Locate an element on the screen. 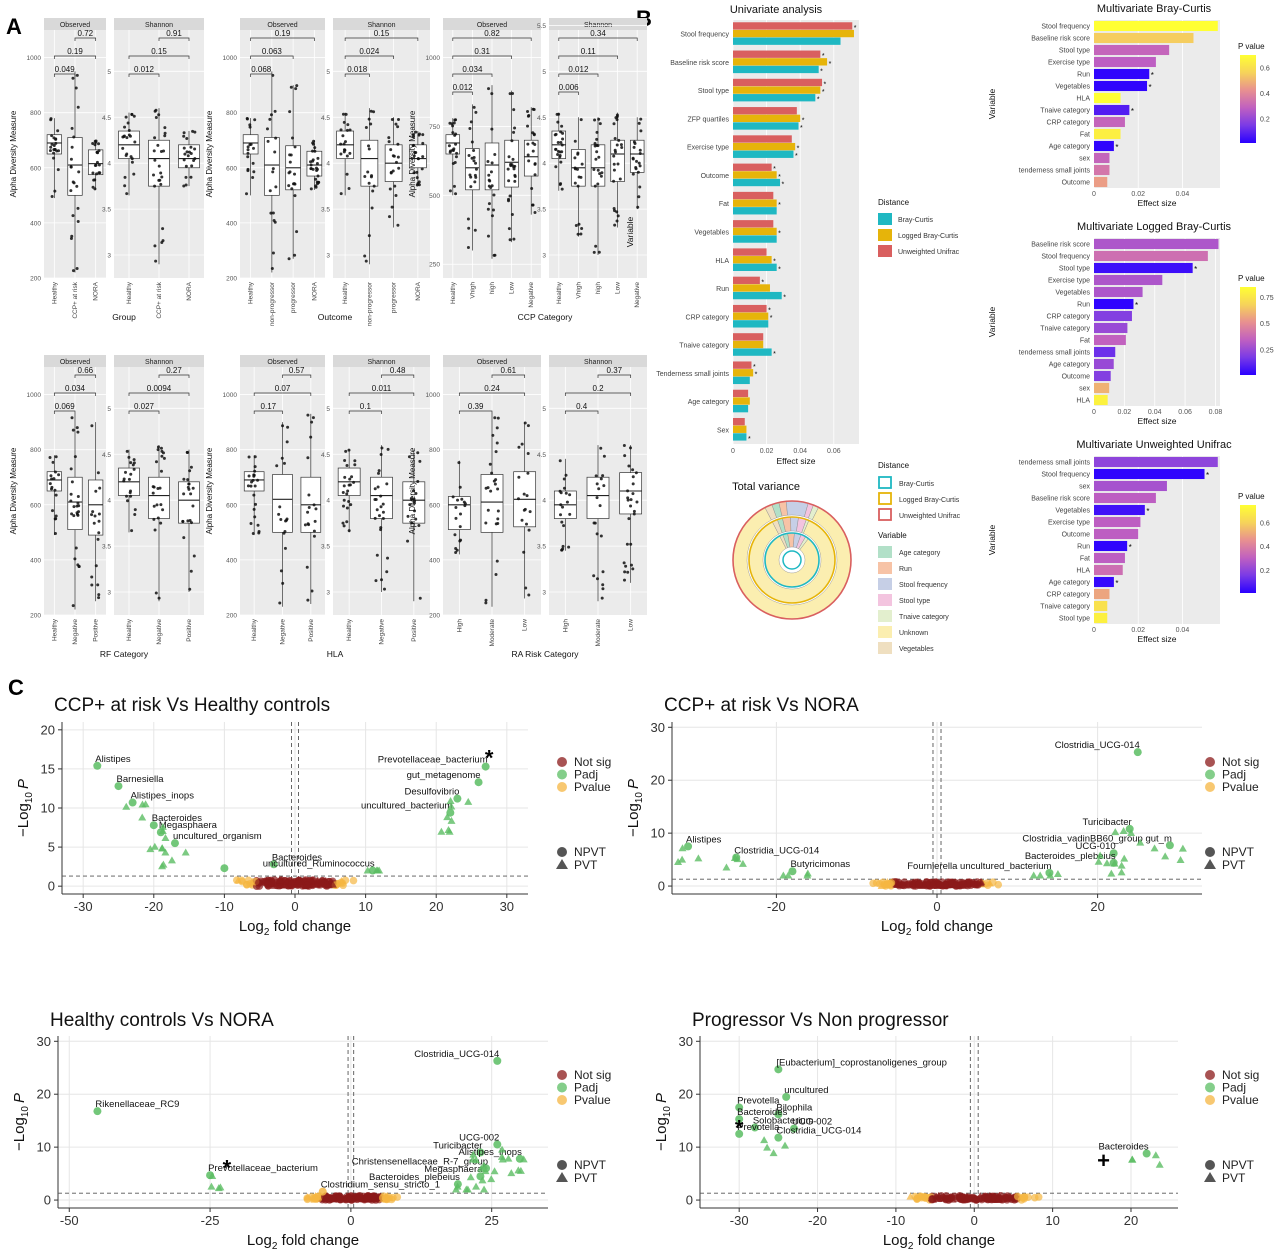 Image resolution: width=1280 pixels, height=1257 pixels. y-tick-label: 20 is located at coordinates (658, 780).